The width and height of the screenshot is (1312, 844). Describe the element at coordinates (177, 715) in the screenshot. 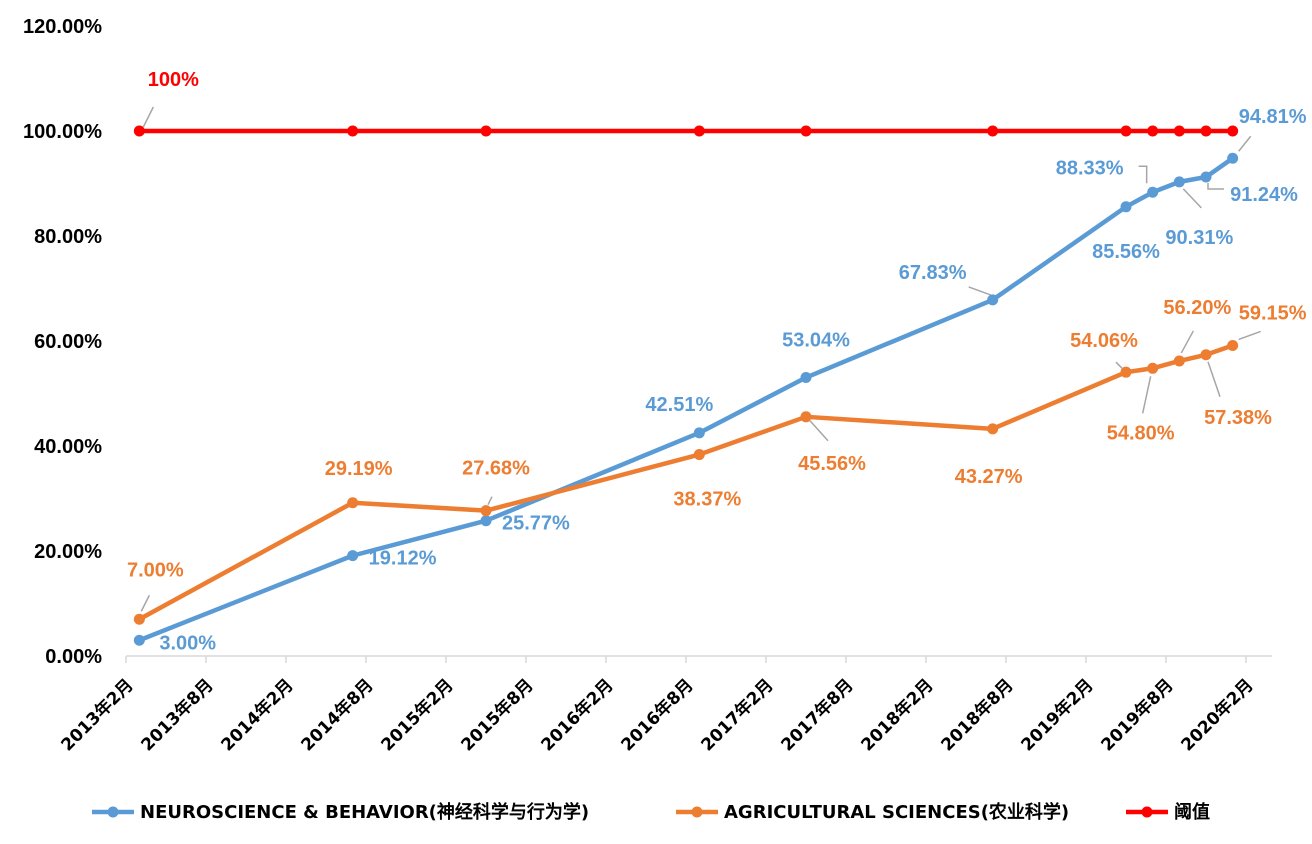

I see `x-tick-label: 2013年8月` at that location.